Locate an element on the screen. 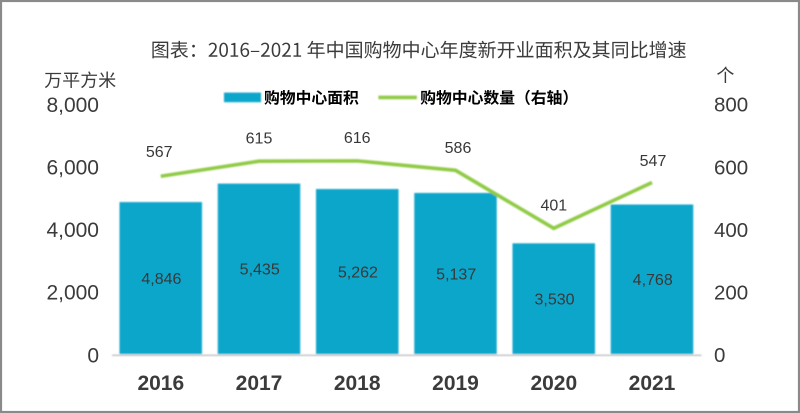  svg-text: 5,137 is located at coordinates (456, 274).